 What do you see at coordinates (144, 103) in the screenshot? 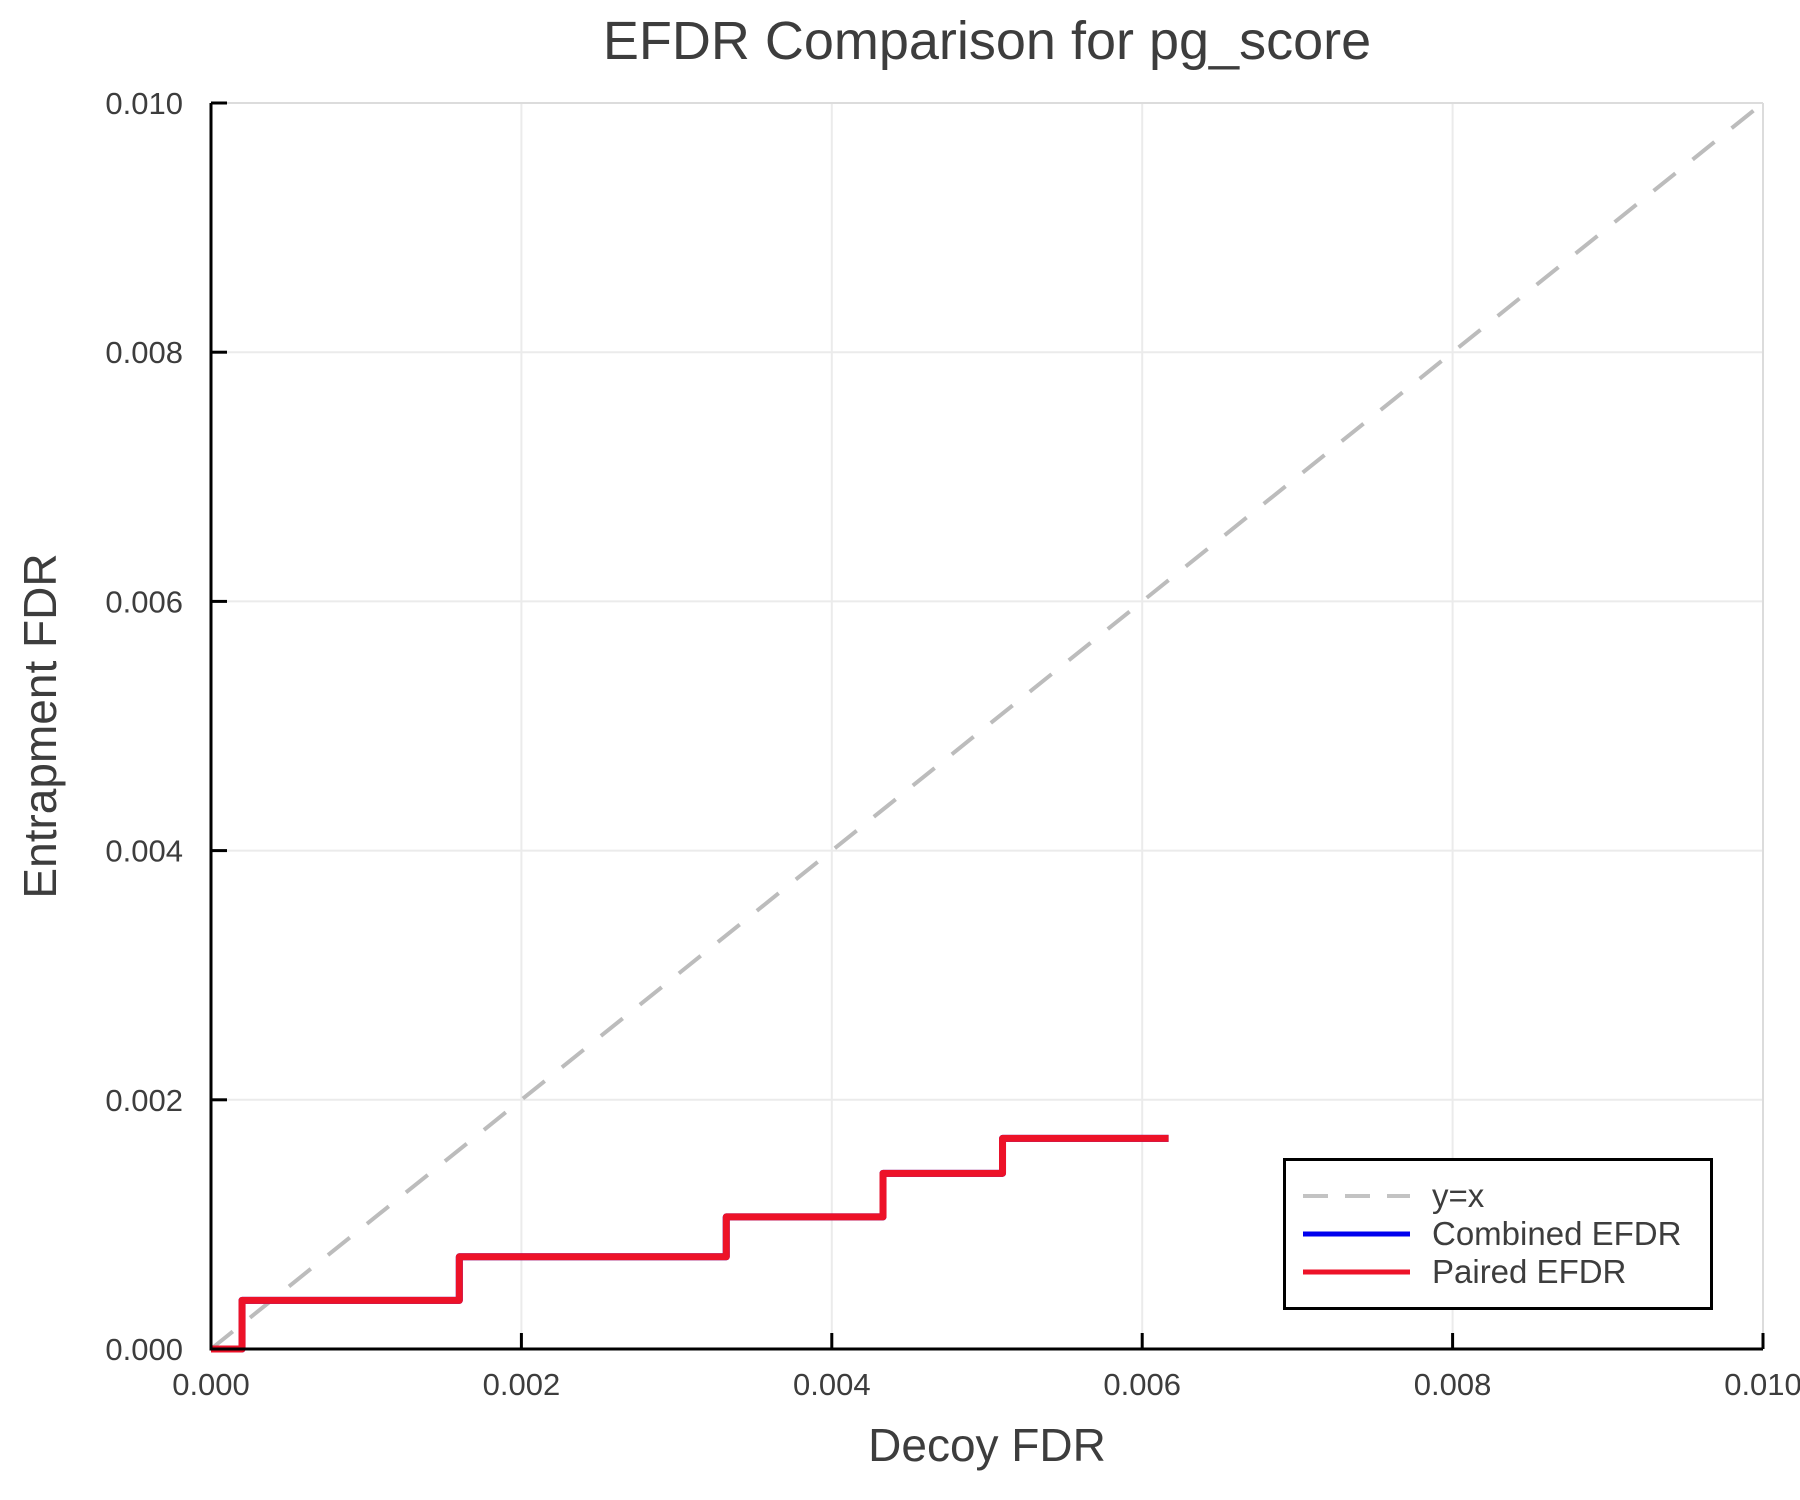
I see `y-tick-label: 0.010` at bounding box center [144, 103].